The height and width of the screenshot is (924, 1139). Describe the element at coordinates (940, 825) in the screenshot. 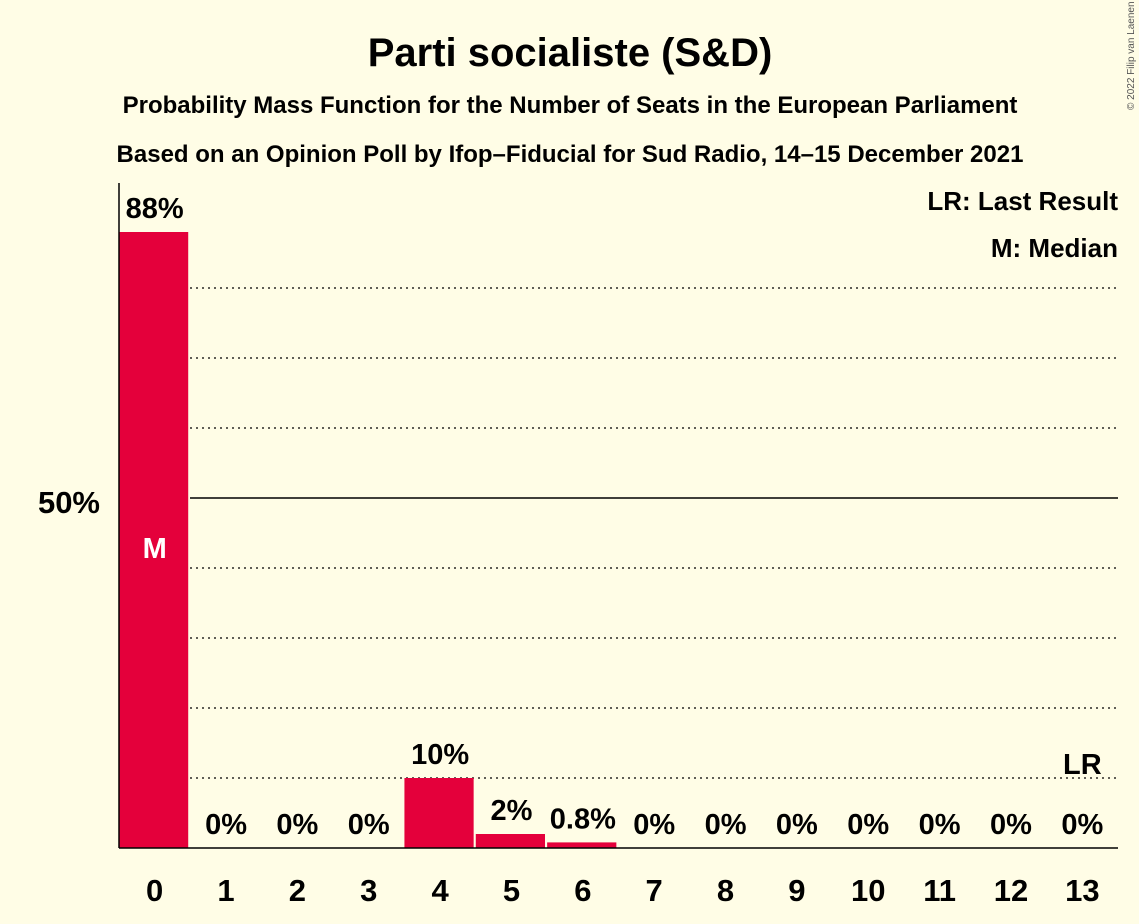

I see `data-label-11: 0%` at that location.